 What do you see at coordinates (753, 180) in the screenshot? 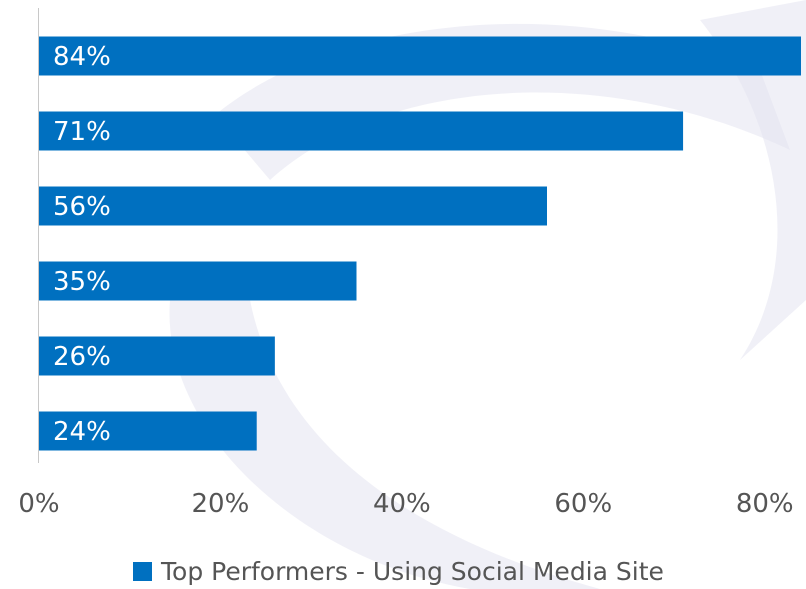
I see `watermark-arc-right` at bounding box center [753, 180].